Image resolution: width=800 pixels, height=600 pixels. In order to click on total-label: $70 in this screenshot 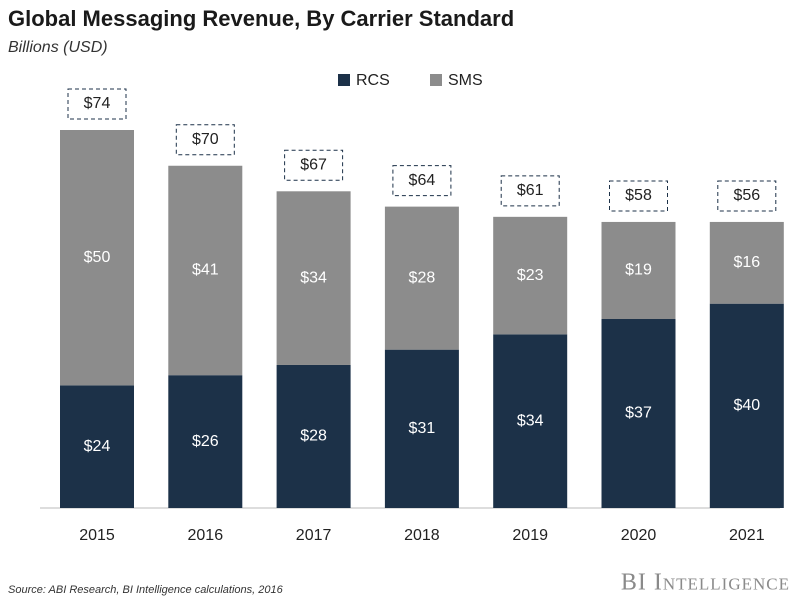, I will do `click(205, 139)`.